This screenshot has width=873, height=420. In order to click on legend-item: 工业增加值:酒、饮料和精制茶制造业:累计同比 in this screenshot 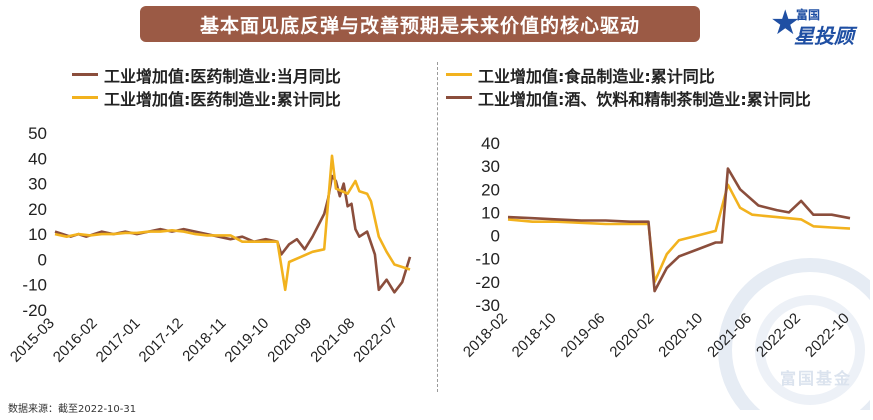, I will do `click(628, 97)`.